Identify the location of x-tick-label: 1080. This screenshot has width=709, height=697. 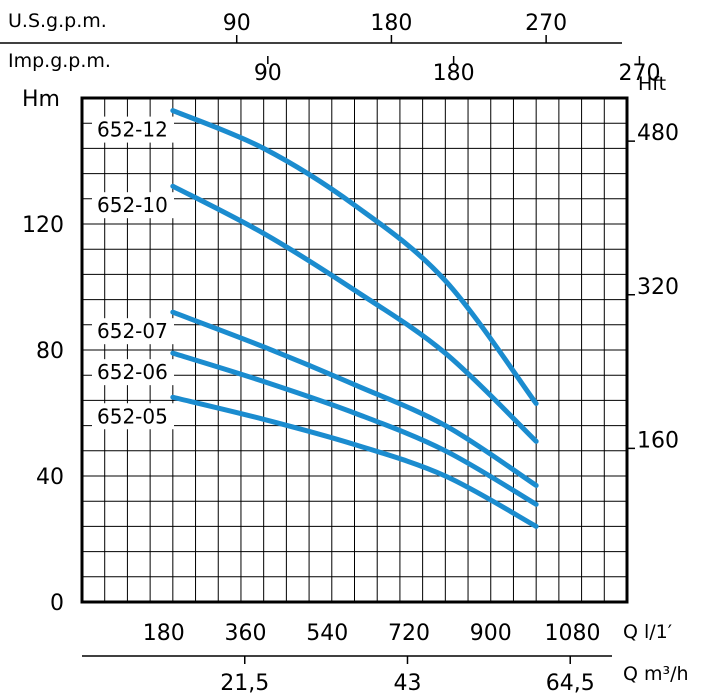
(573, 633).